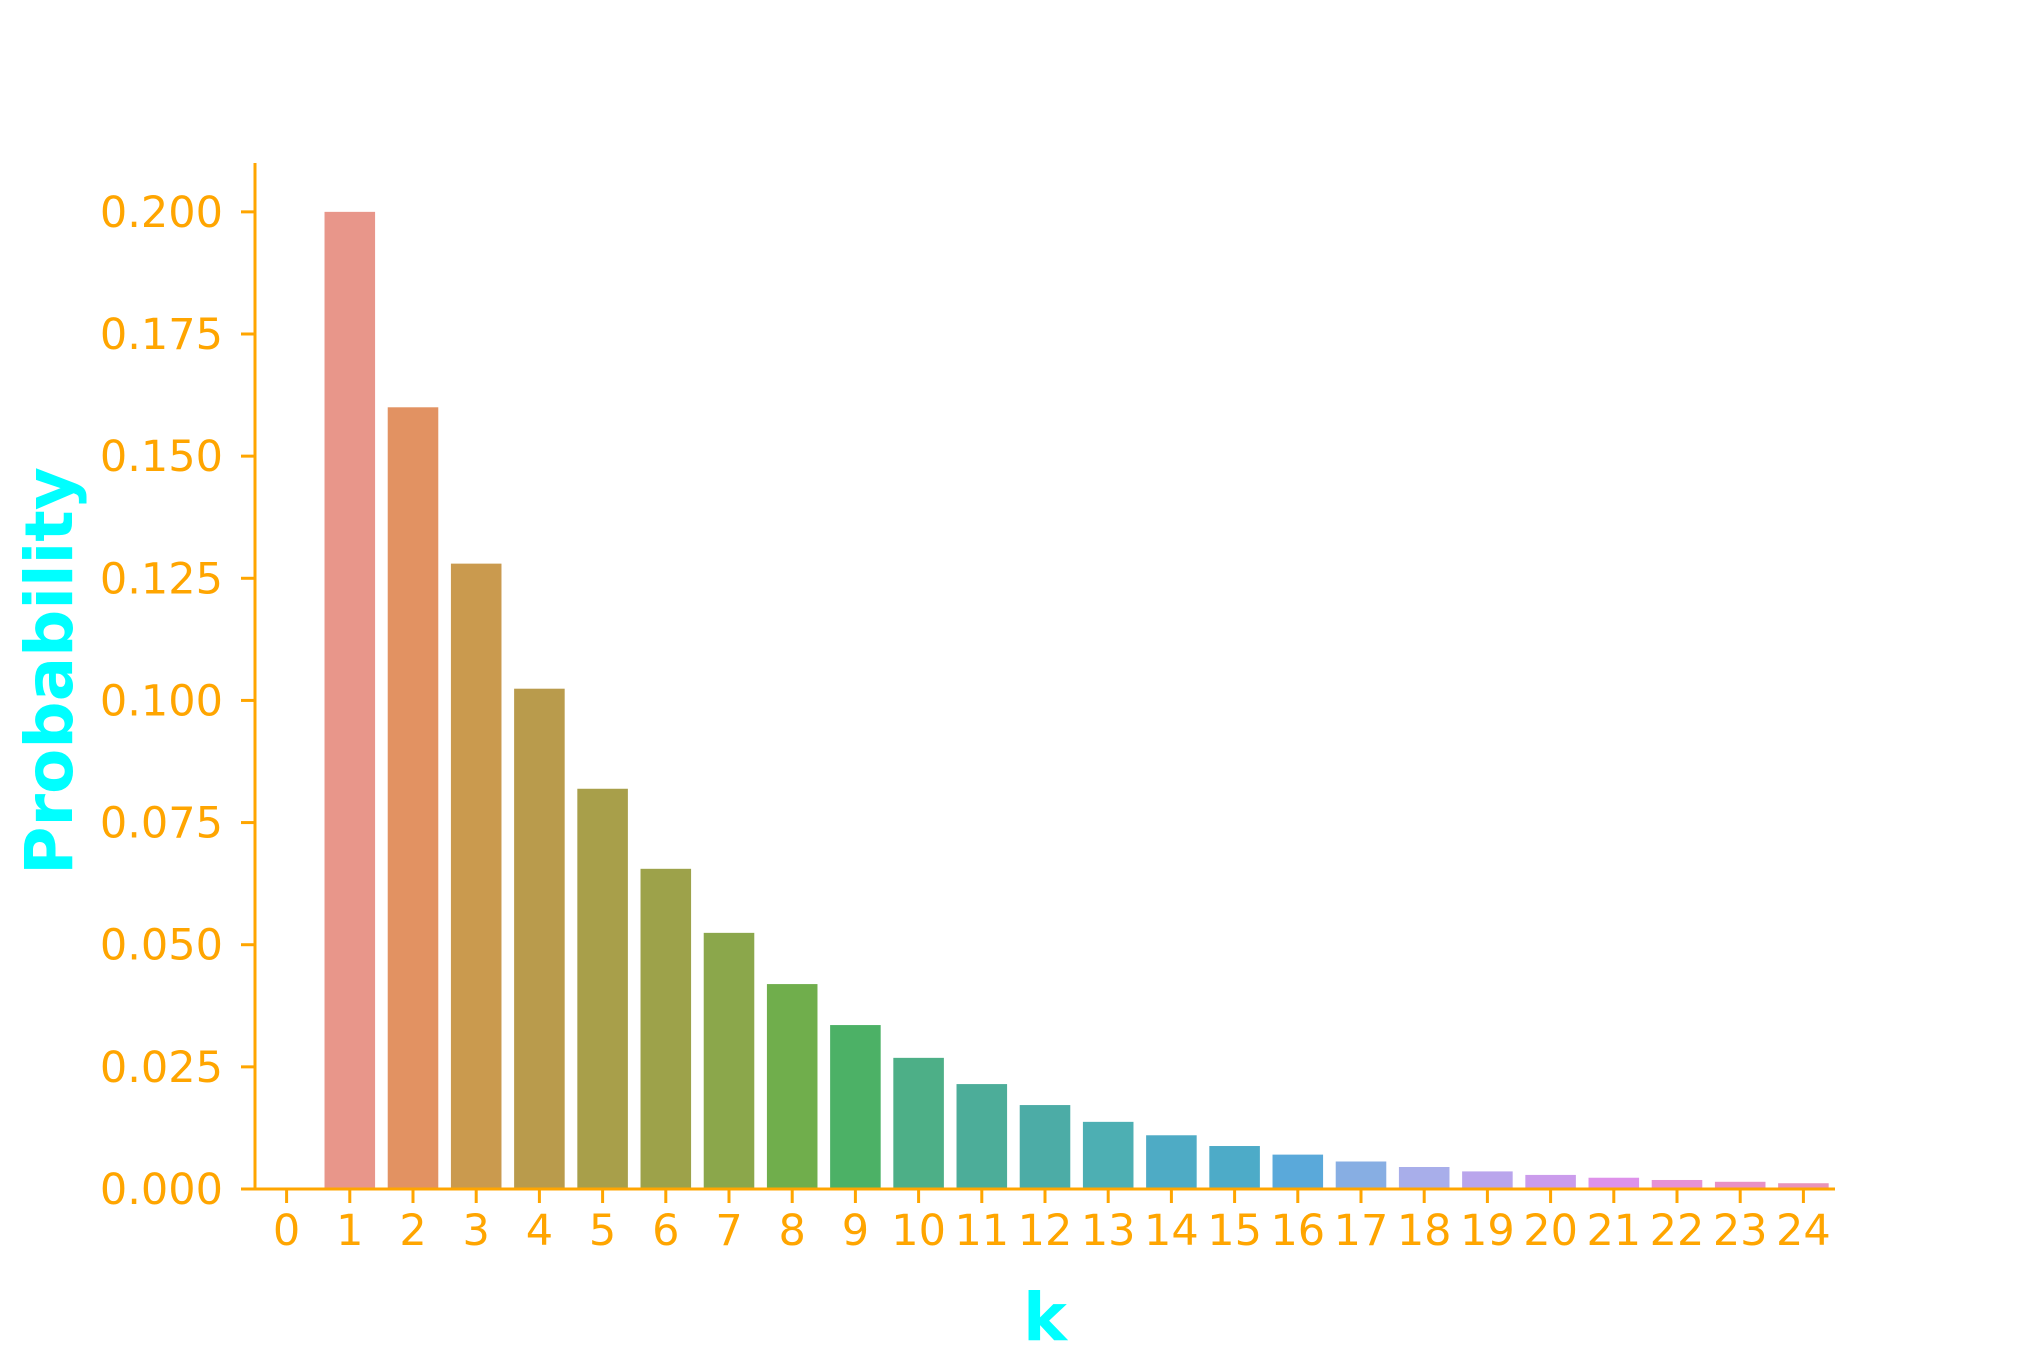  Describe the element at coordinates (161, 457) in the screenshot. I see `y-tick-label: 0.150` at that location.